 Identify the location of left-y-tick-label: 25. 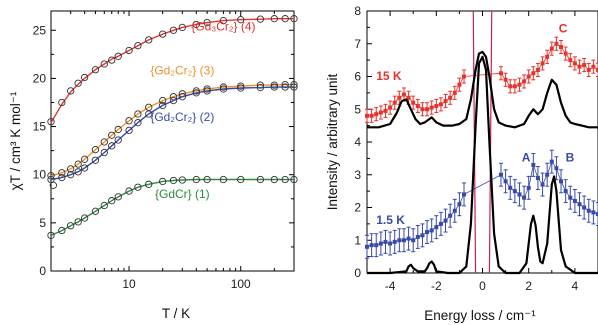
(40, 30).